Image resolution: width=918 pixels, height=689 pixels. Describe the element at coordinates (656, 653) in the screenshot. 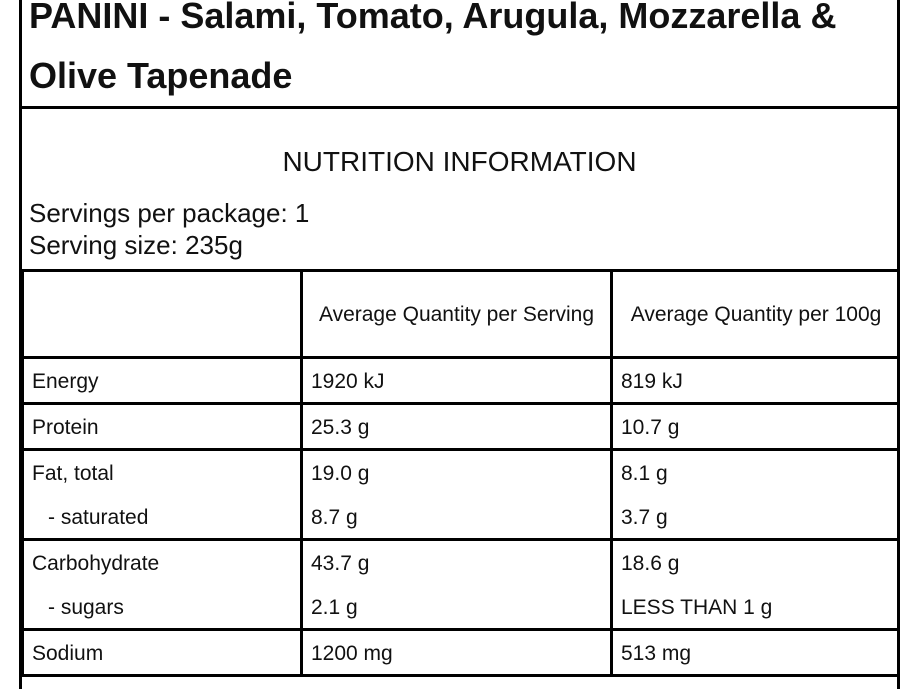

I see `nutrient-value: 513 mg` at that location.